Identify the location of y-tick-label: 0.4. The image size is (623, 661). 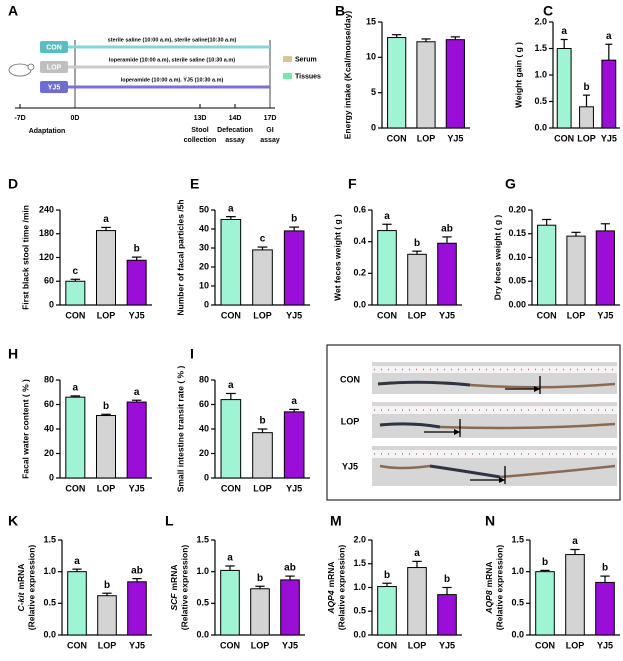
(359, 241).